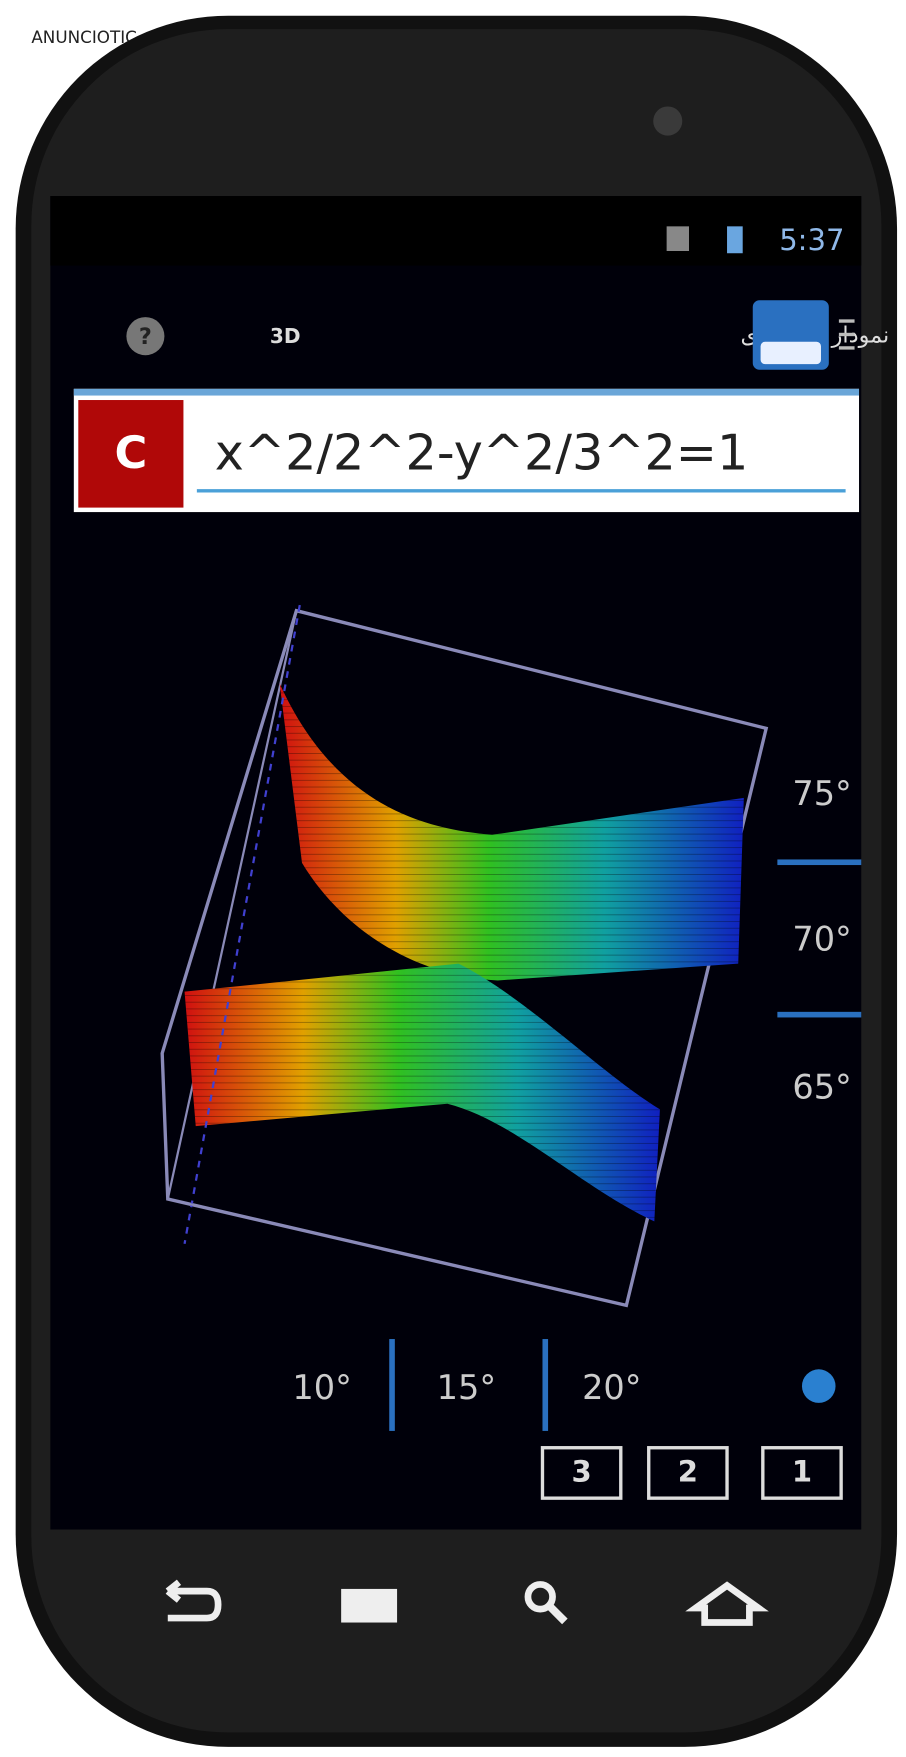 The height and width of the screenshot is (1757, 906). Describe the element at coordinates (369, 1605) in the screenshot. I see `recent-button` at that location.